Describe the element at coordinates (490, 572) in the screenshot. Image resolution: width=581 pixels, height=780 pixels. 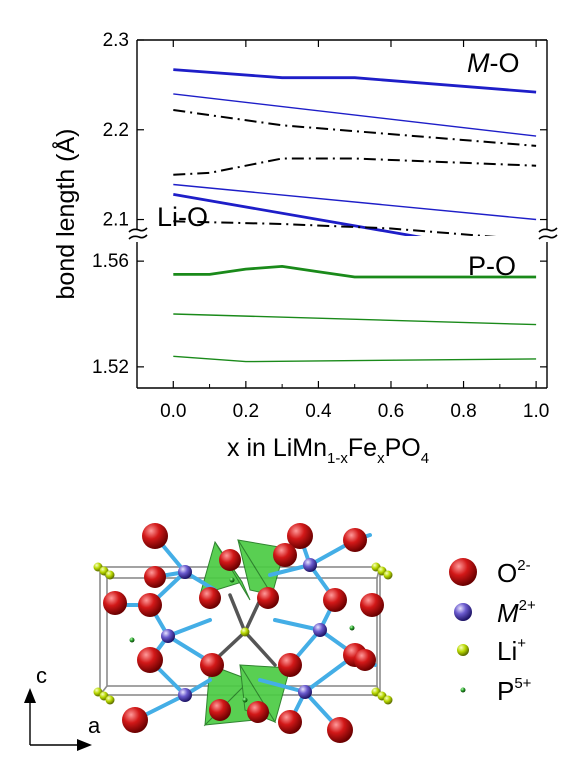
I see `legend-item-oxygen: O2-` at that location.